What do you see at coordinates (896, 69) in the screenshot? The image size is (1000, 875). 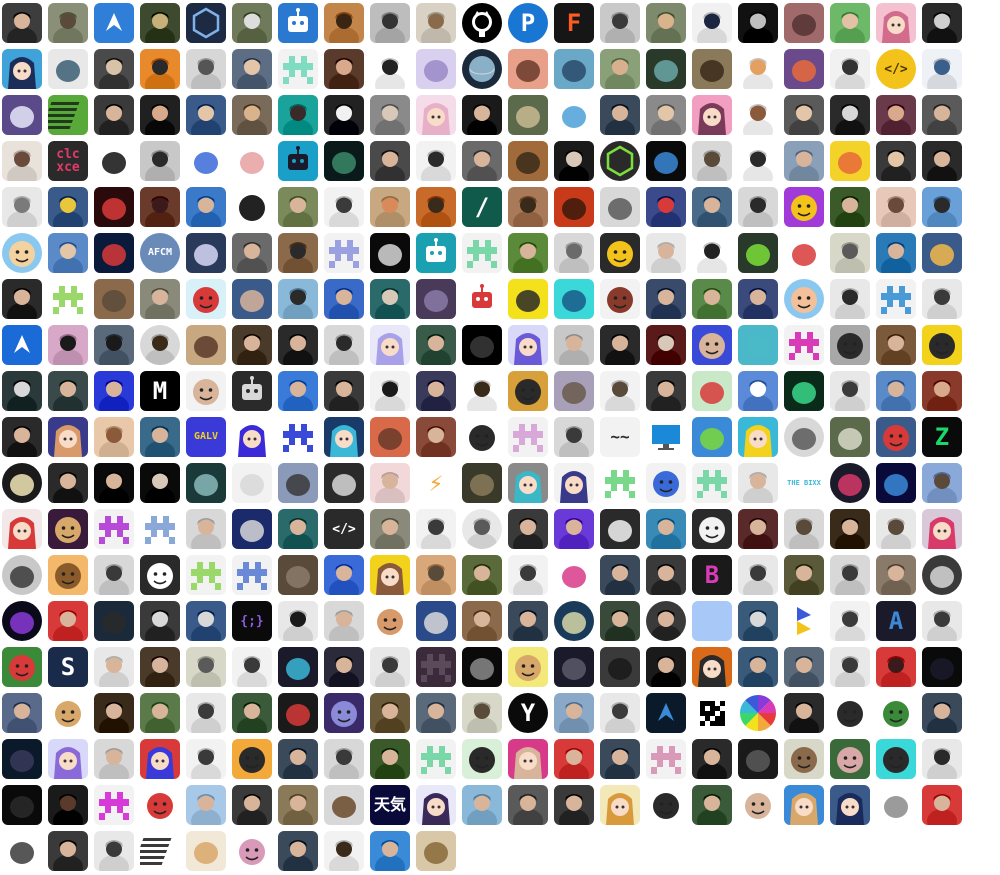 I see `contributor-avatar: </>` at bounding box center [896, 69].